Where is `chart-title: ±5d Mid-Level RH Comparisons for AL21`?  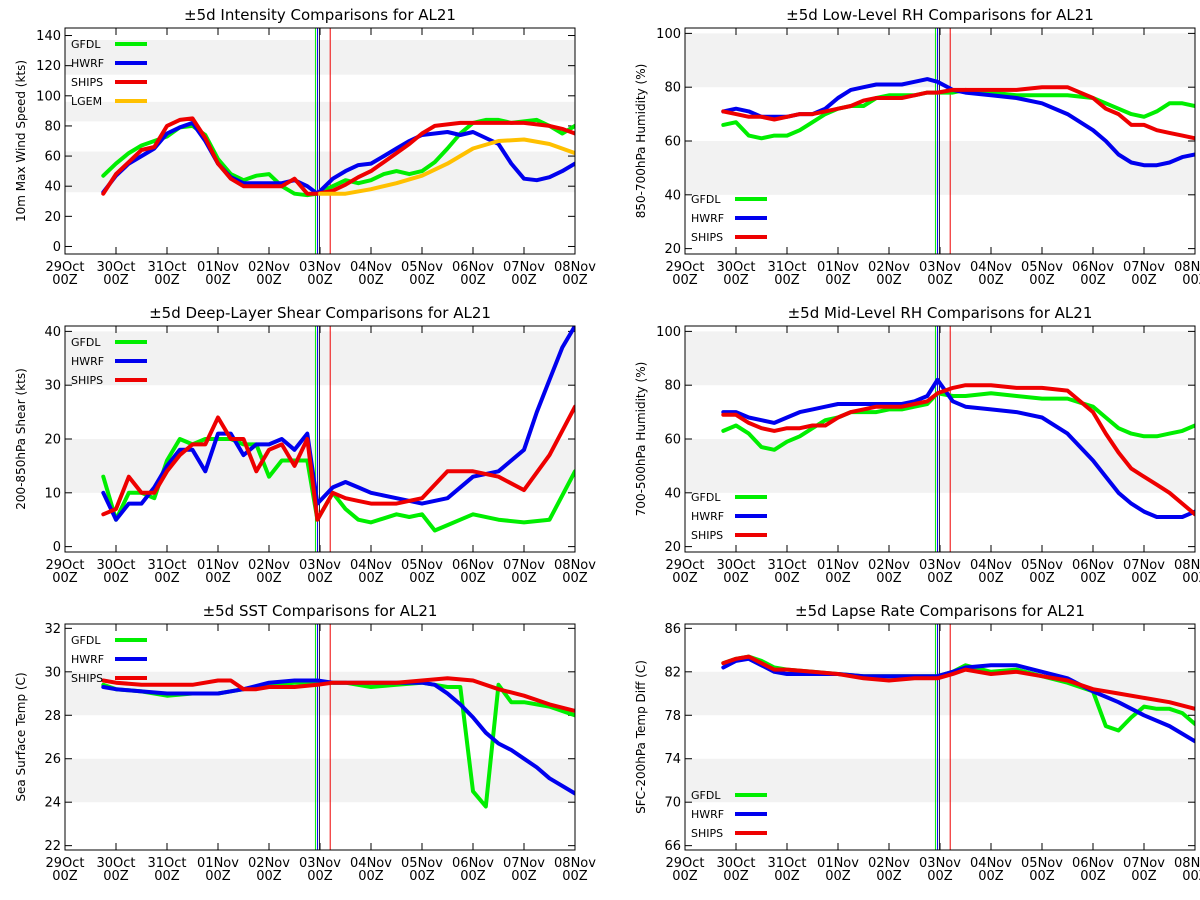
chart-title: ±5d Mid-Level RH Comparisons for AL21 is located at coordinates (940, 313).